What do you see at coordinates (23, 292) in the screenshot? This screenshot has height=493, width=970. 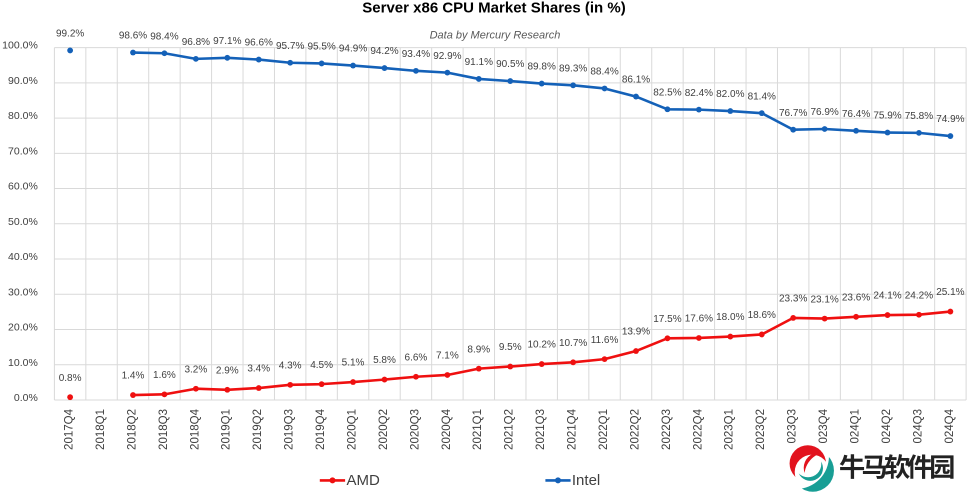 I see `svg-text: 30.0%` at bounding box center [23, 292].